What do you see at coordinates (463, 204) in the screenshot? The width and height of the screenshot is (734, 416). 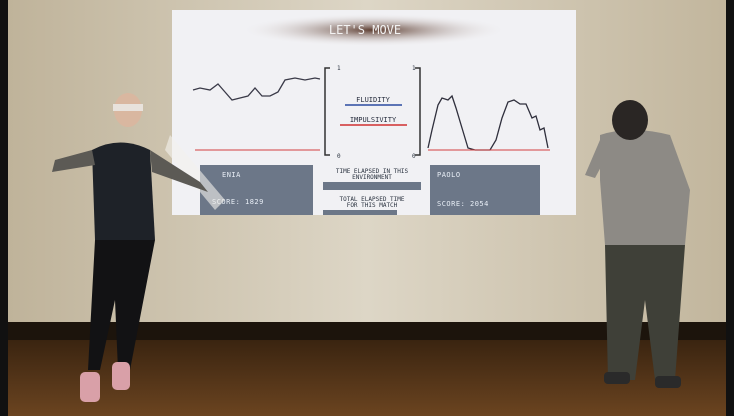 I see `player-score: SCORE: 2054` at bounding box center [463, 204].